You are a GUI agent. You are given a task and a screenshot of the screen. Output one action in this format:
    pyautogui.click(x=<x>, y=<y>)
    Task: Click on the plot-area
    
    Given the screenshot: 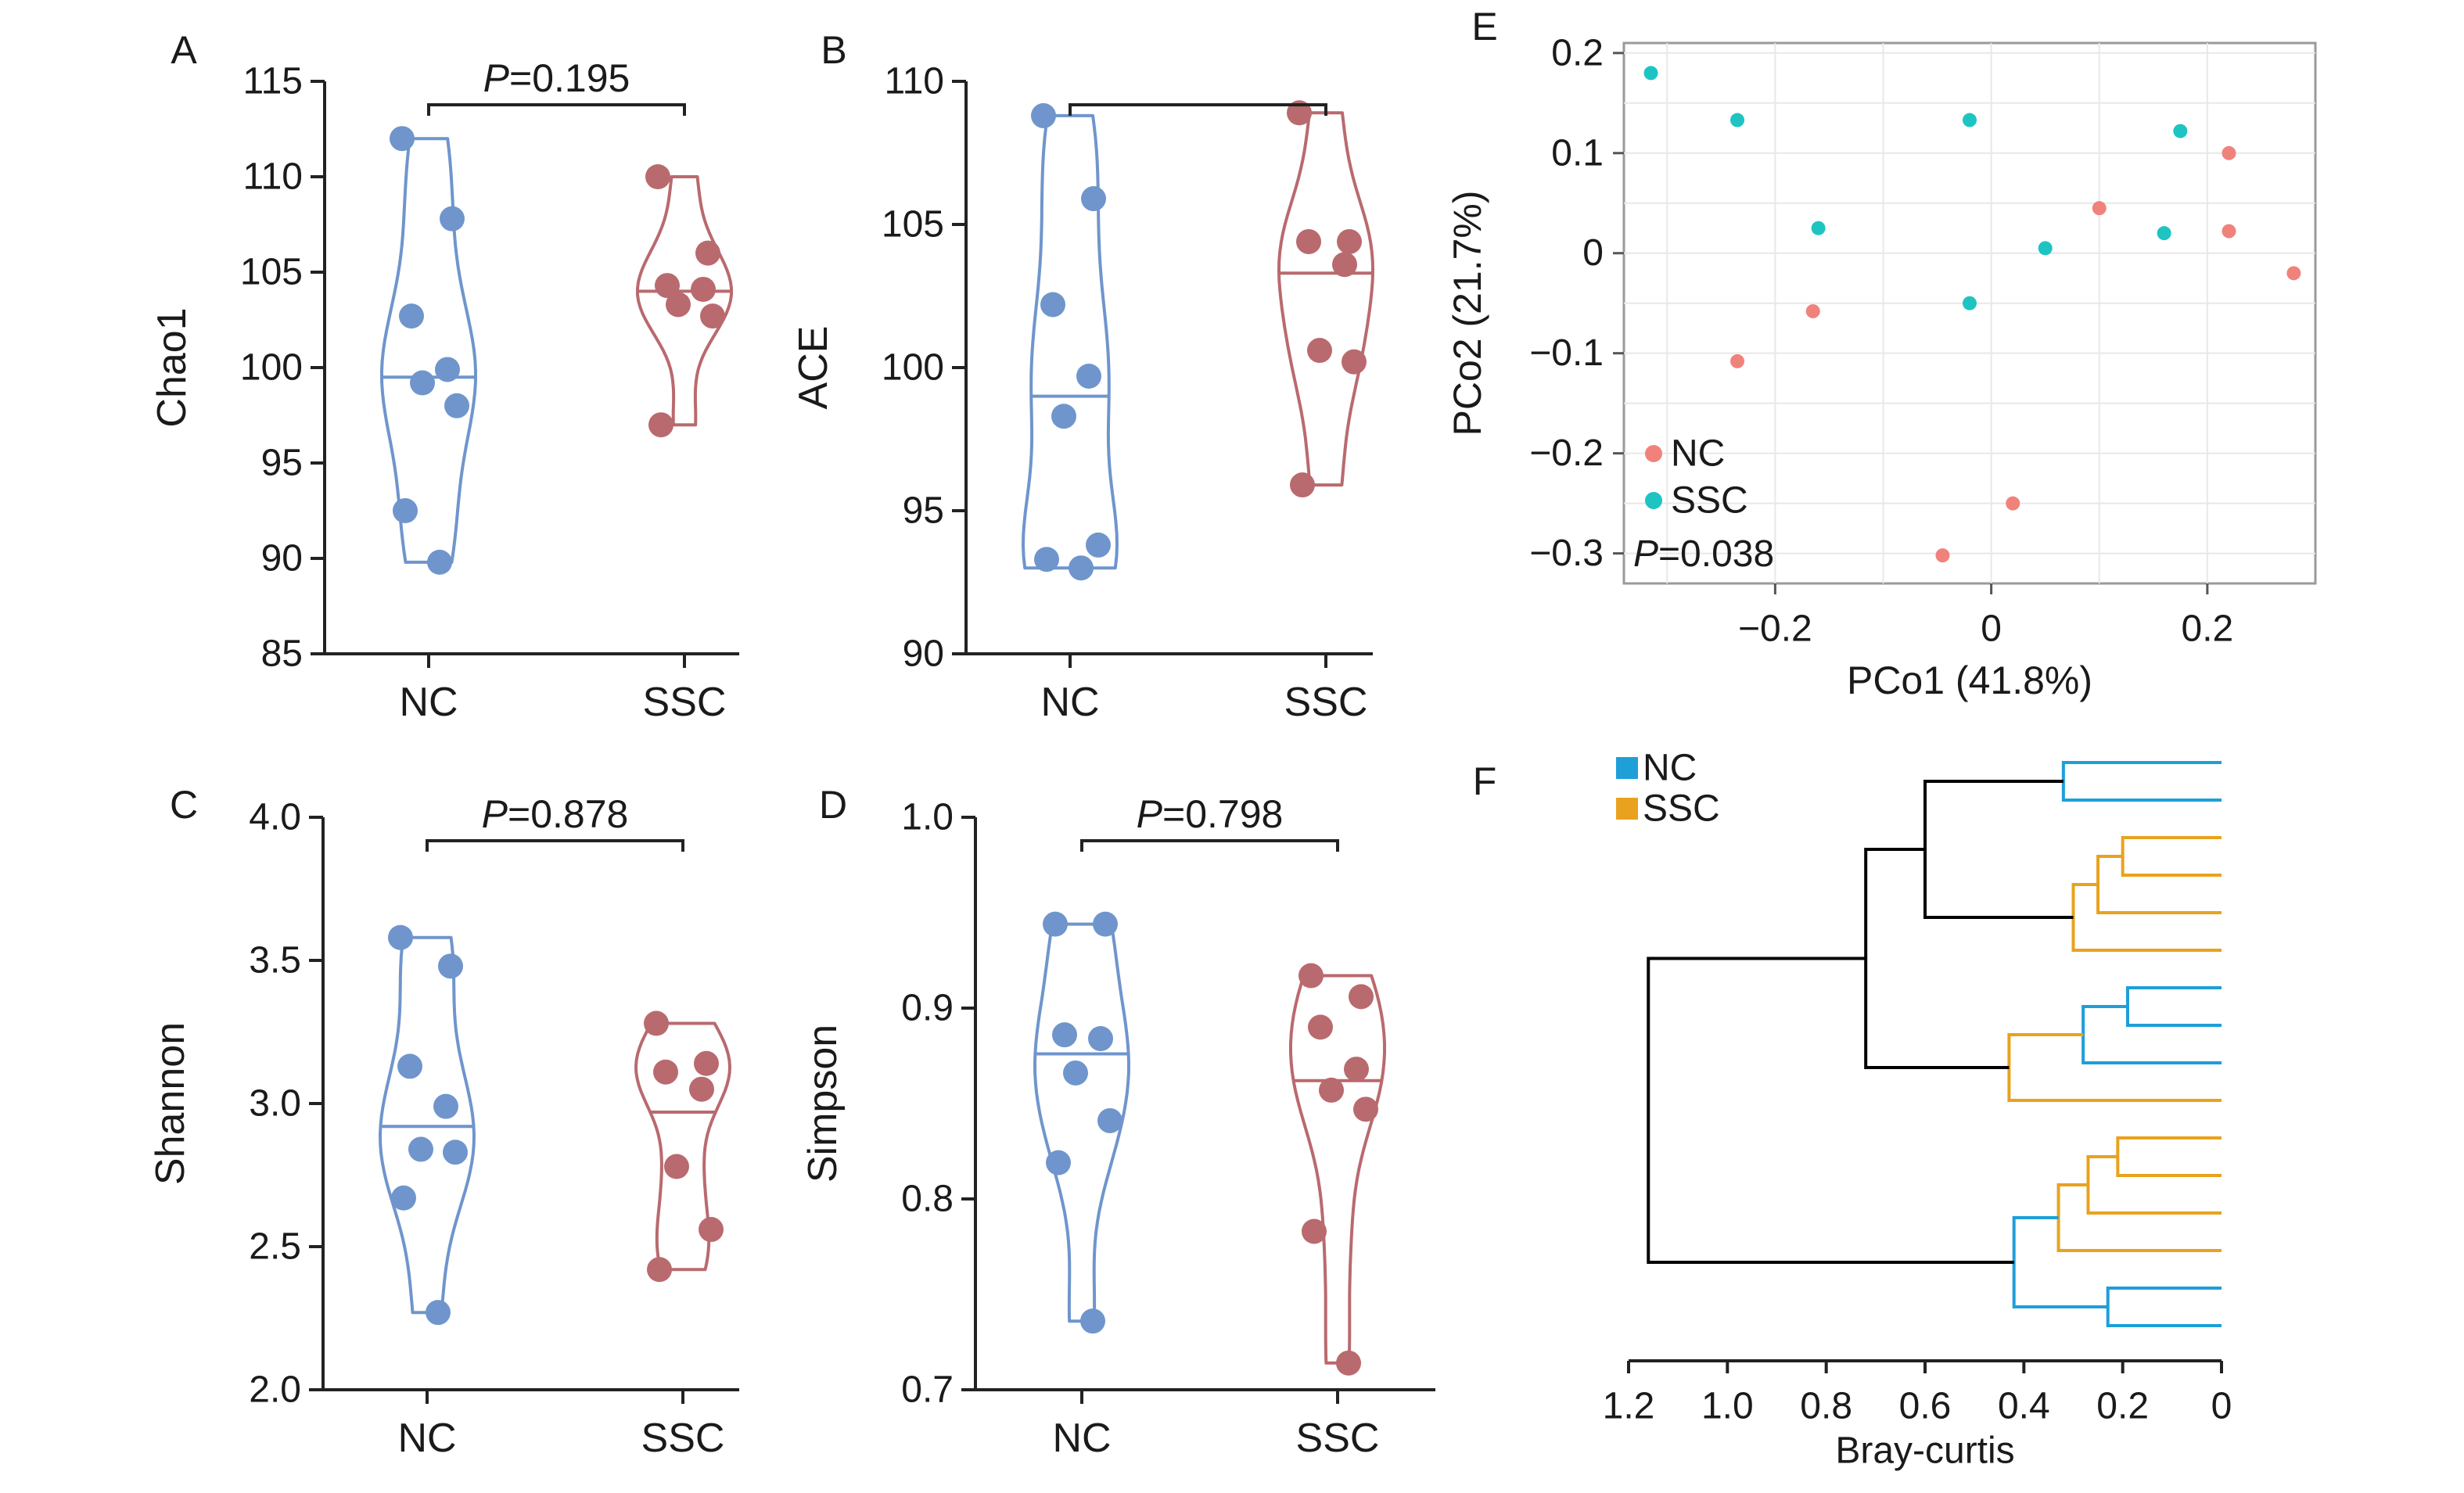 What is the action you would take?
    pyautogui.click(x=1969, y=313)
    